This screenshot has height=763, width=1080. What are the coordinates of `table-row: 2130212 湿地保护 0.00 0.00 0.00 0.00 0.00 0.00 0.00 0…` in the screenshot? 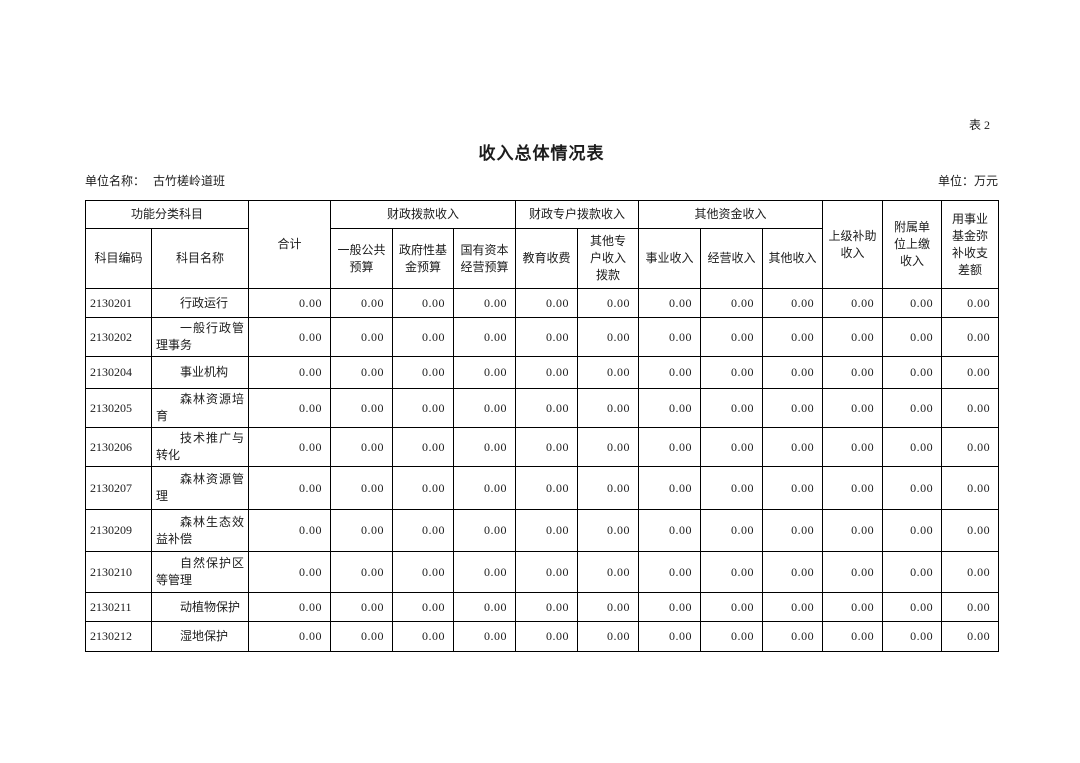 It's located at (542, 636).